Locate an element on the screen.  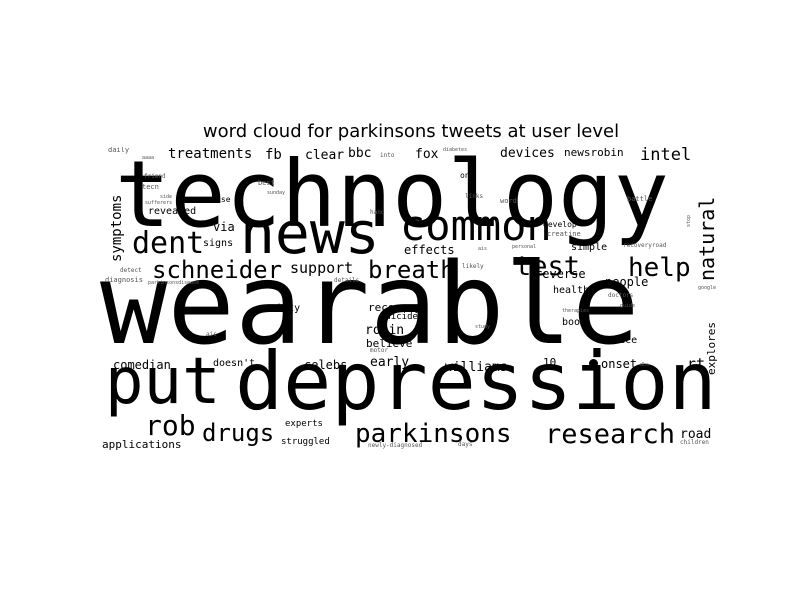
word-rt: rt is located at coordinates (696, 364).